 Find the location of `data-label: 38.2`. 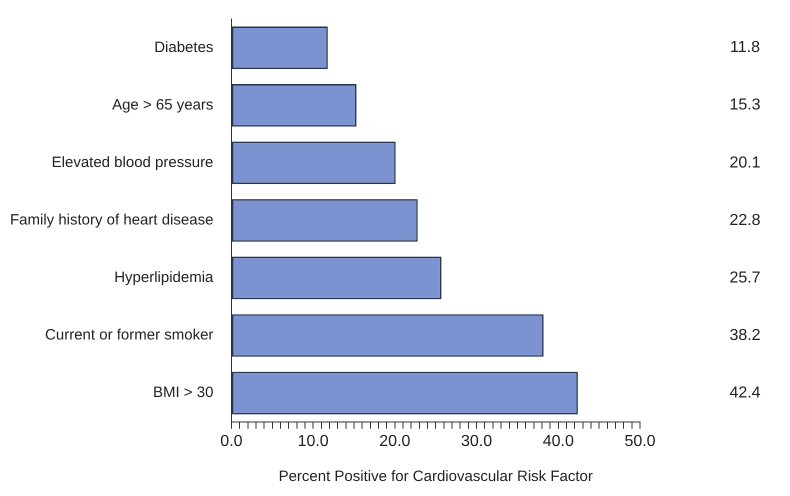

data-label: 38.2 is located at coordinates (745, 335).